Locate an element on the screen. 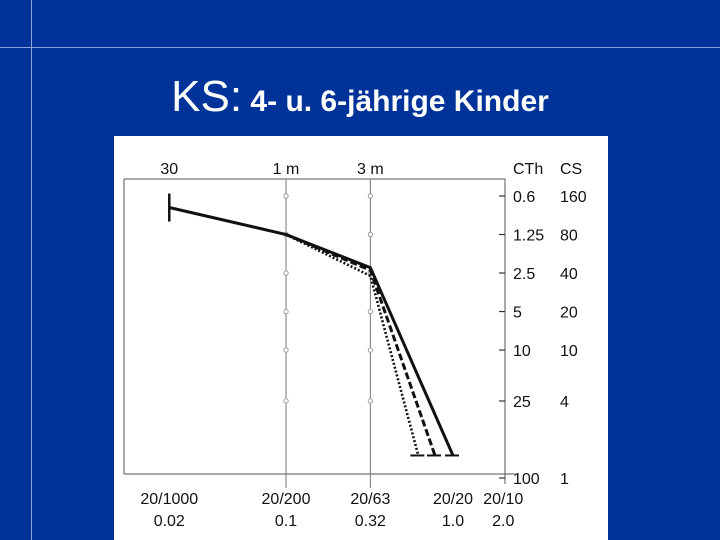  top-tick-label: 3 m is located at coordinates (370, 169).